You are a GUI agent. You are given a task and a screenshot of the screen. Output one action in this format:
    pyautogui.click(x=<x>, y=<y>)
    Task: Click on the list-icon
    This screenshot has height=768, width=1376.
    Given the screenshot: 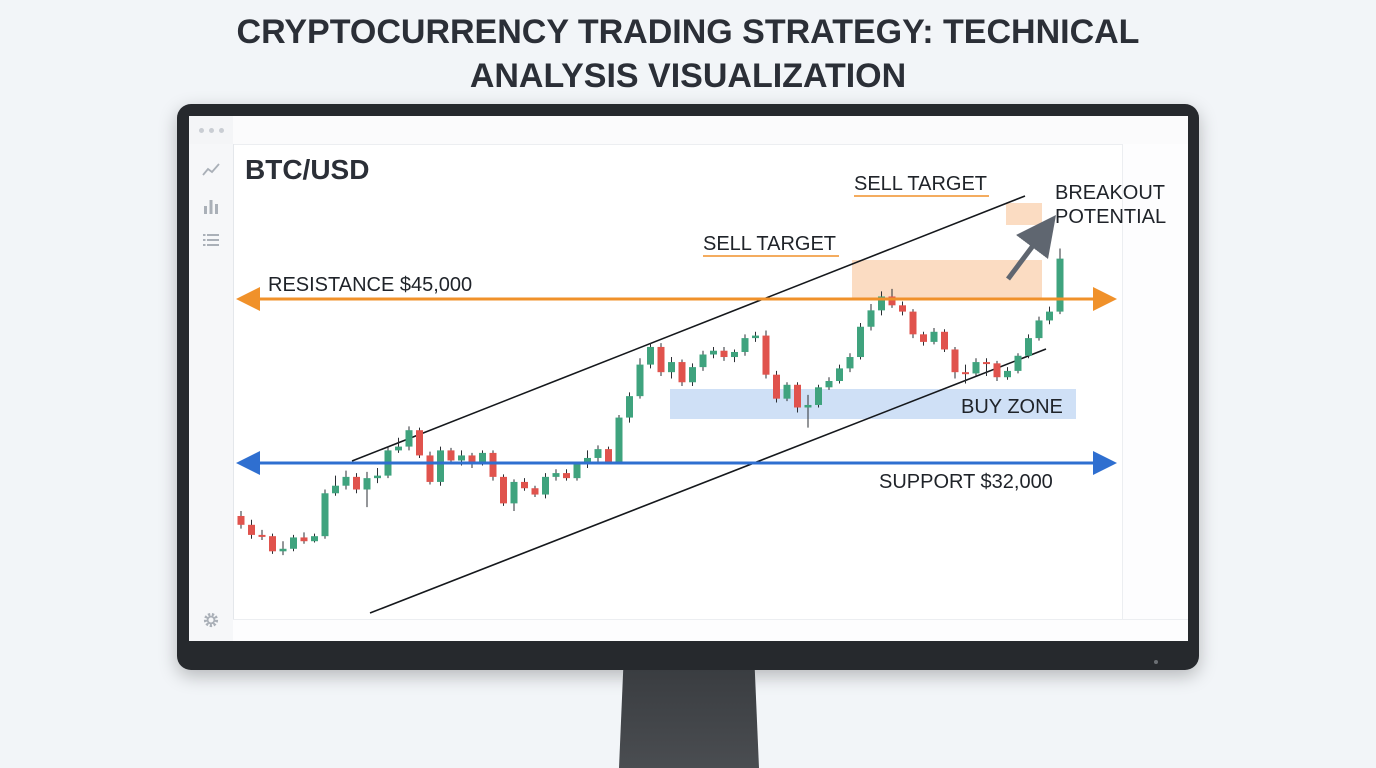 What is the action you would take?
    pyautogui.click(x=211, y=240)
    